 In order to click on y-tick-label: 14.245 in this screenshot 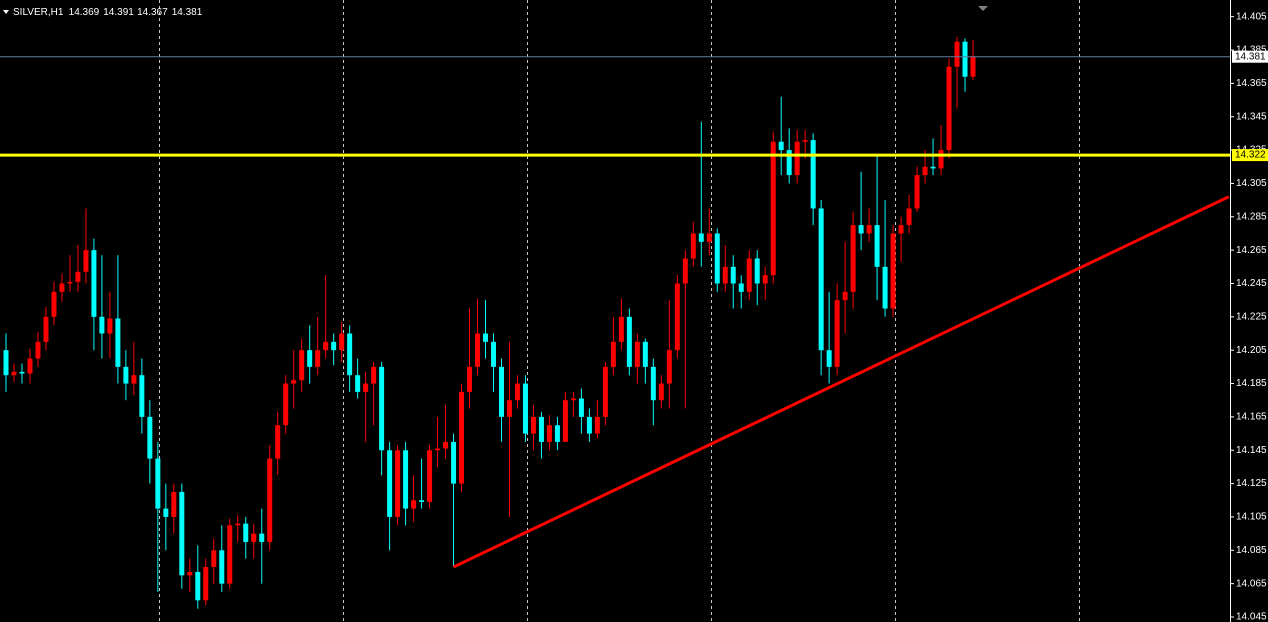, I will do `click(1251, 283)`.